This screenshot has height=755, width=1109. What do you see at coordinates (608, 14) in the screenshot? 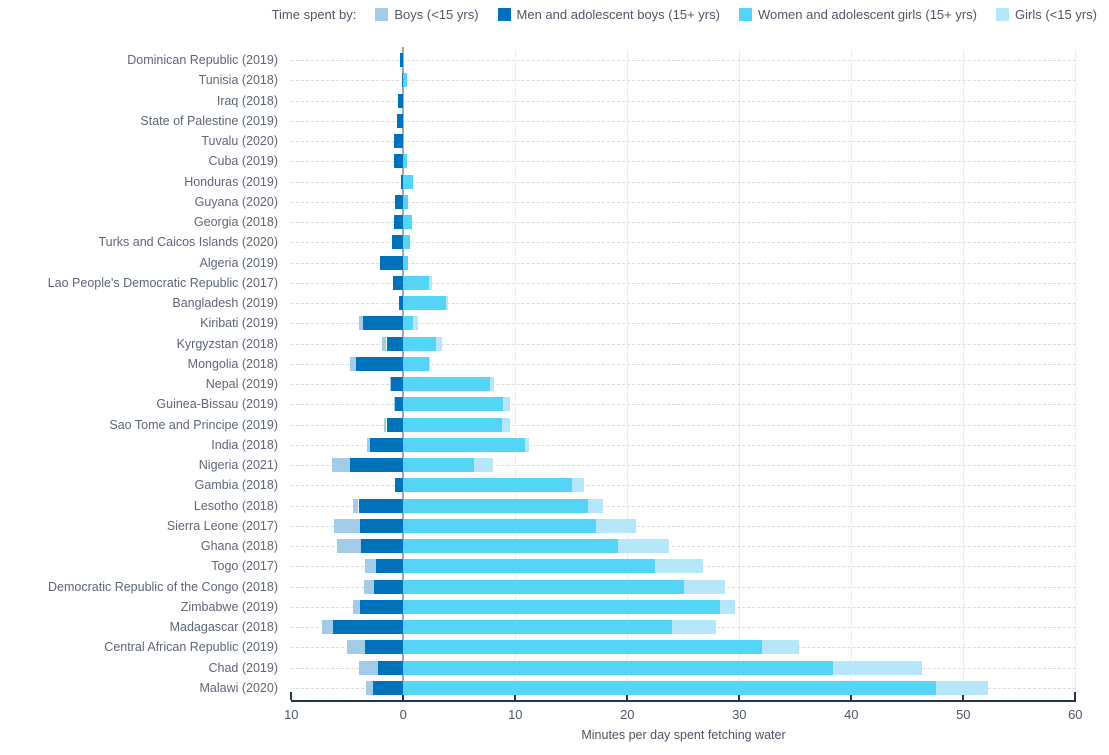
I see `legend-item-men: Men and adolescent boys (15+ yrs)` at bounding box center [608, 14].